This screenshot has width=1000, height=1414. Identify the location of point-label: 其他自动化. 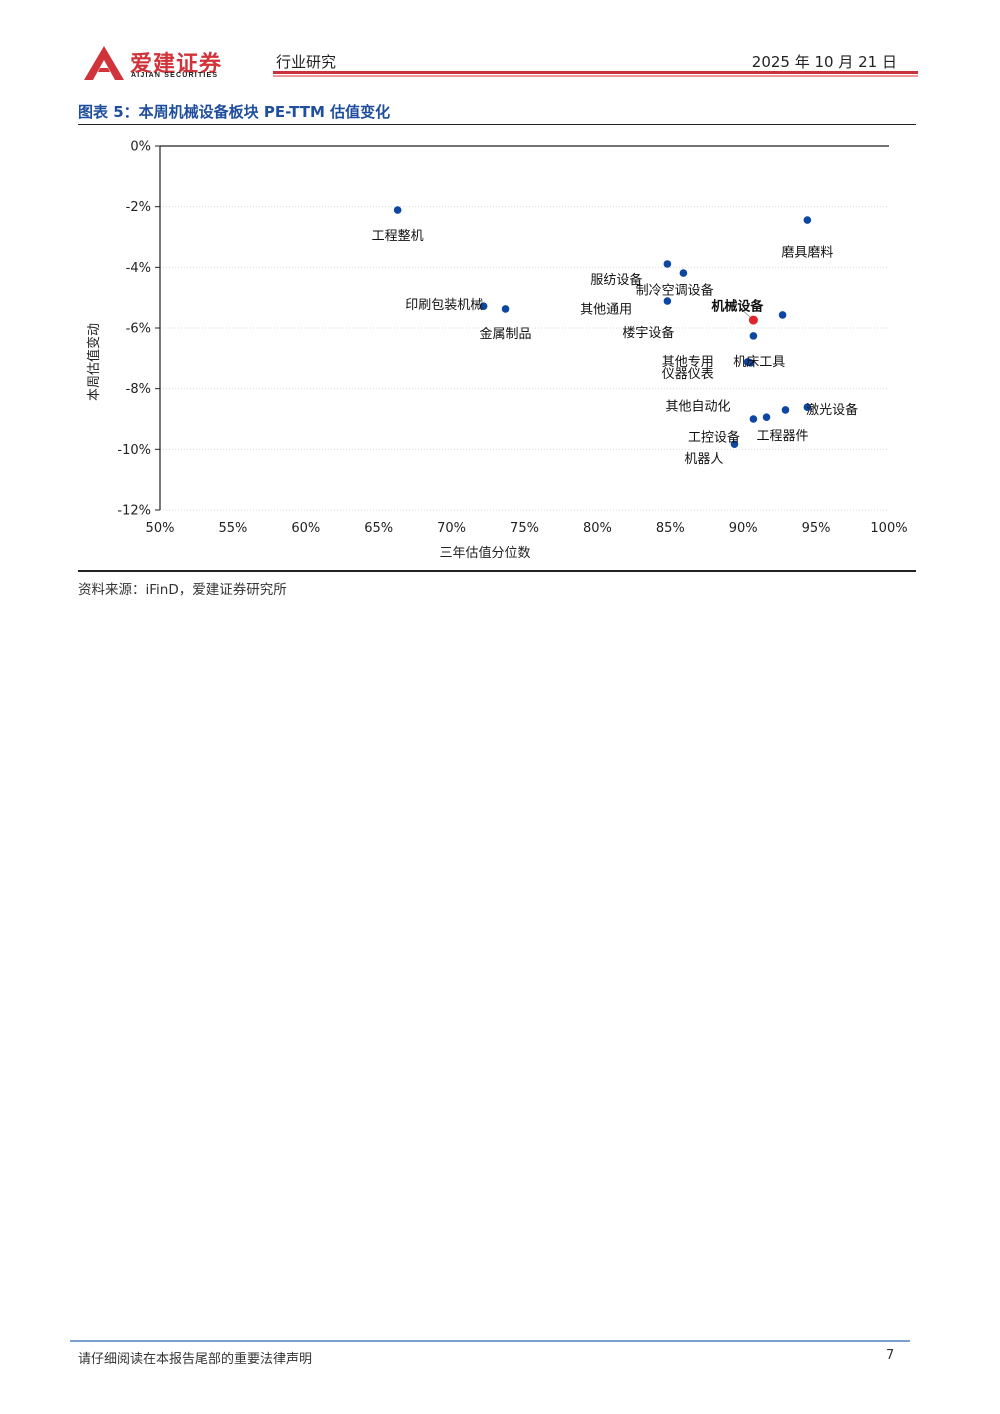
(697, 406).